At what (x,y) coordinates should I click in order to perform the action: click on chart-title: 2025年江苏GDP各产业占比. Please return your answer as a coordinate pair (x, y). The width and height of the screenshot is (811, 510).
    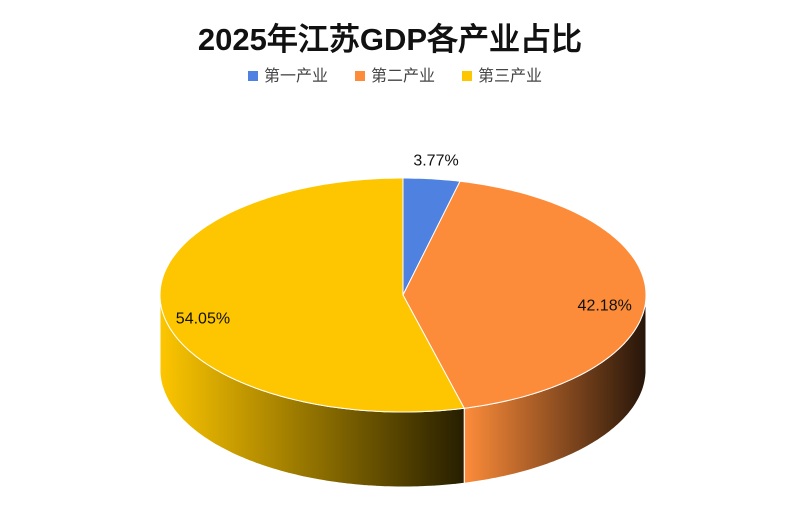
    Looking at the image, I should click on (390, 39).